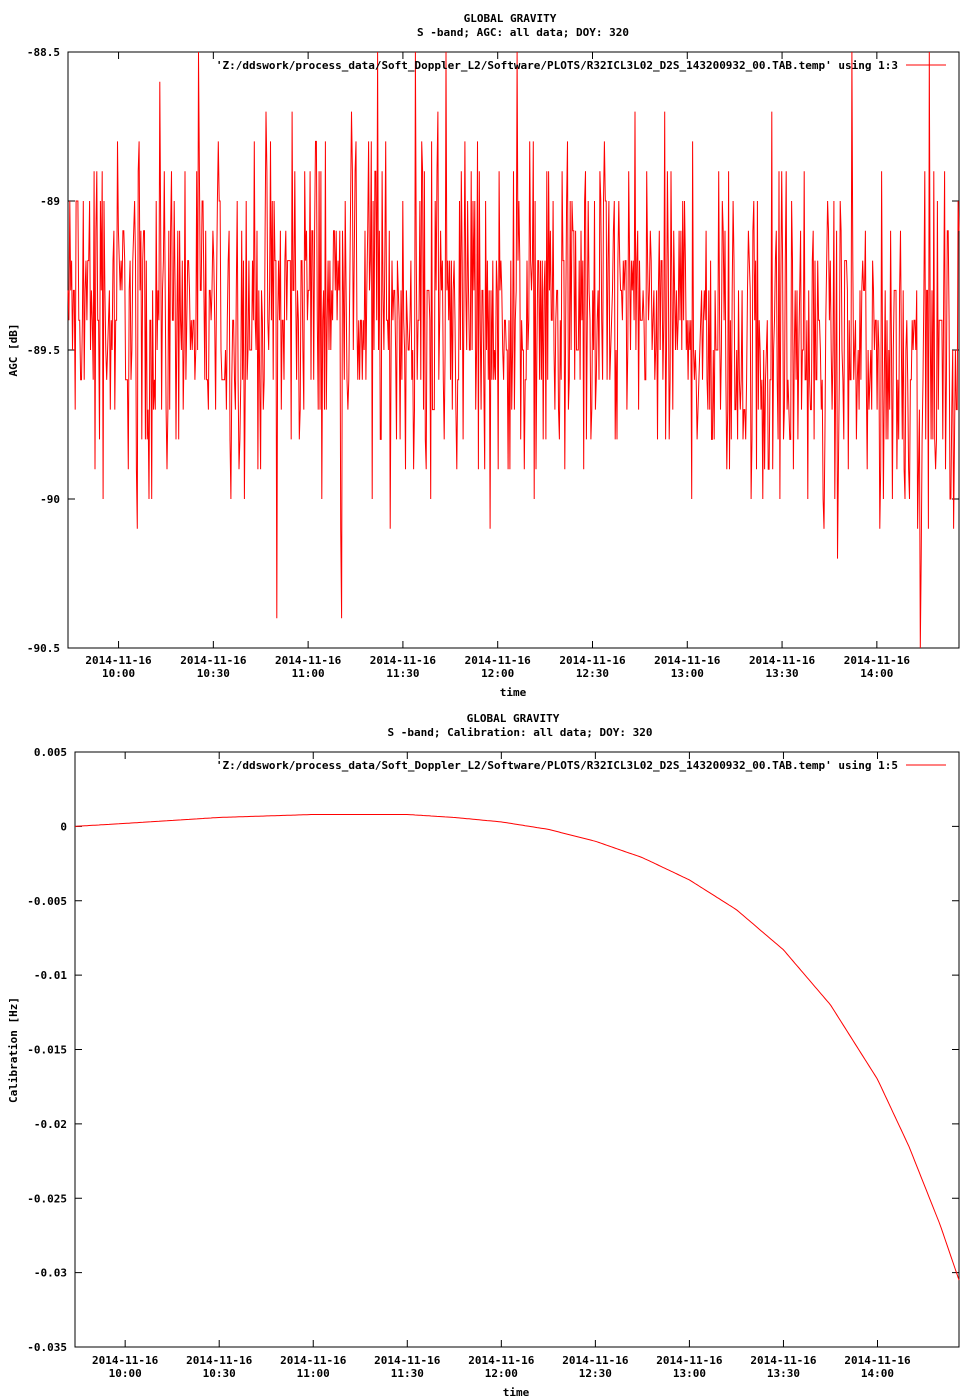  What do you see at coordinates (43, 648) in the screenshot?
I see `y-tick-label: -90.5` at bounding box center [43, 648].